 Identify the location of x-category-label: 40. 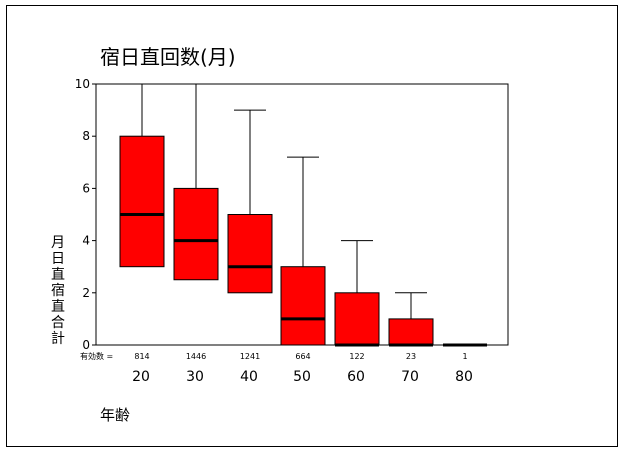
(249, 377).